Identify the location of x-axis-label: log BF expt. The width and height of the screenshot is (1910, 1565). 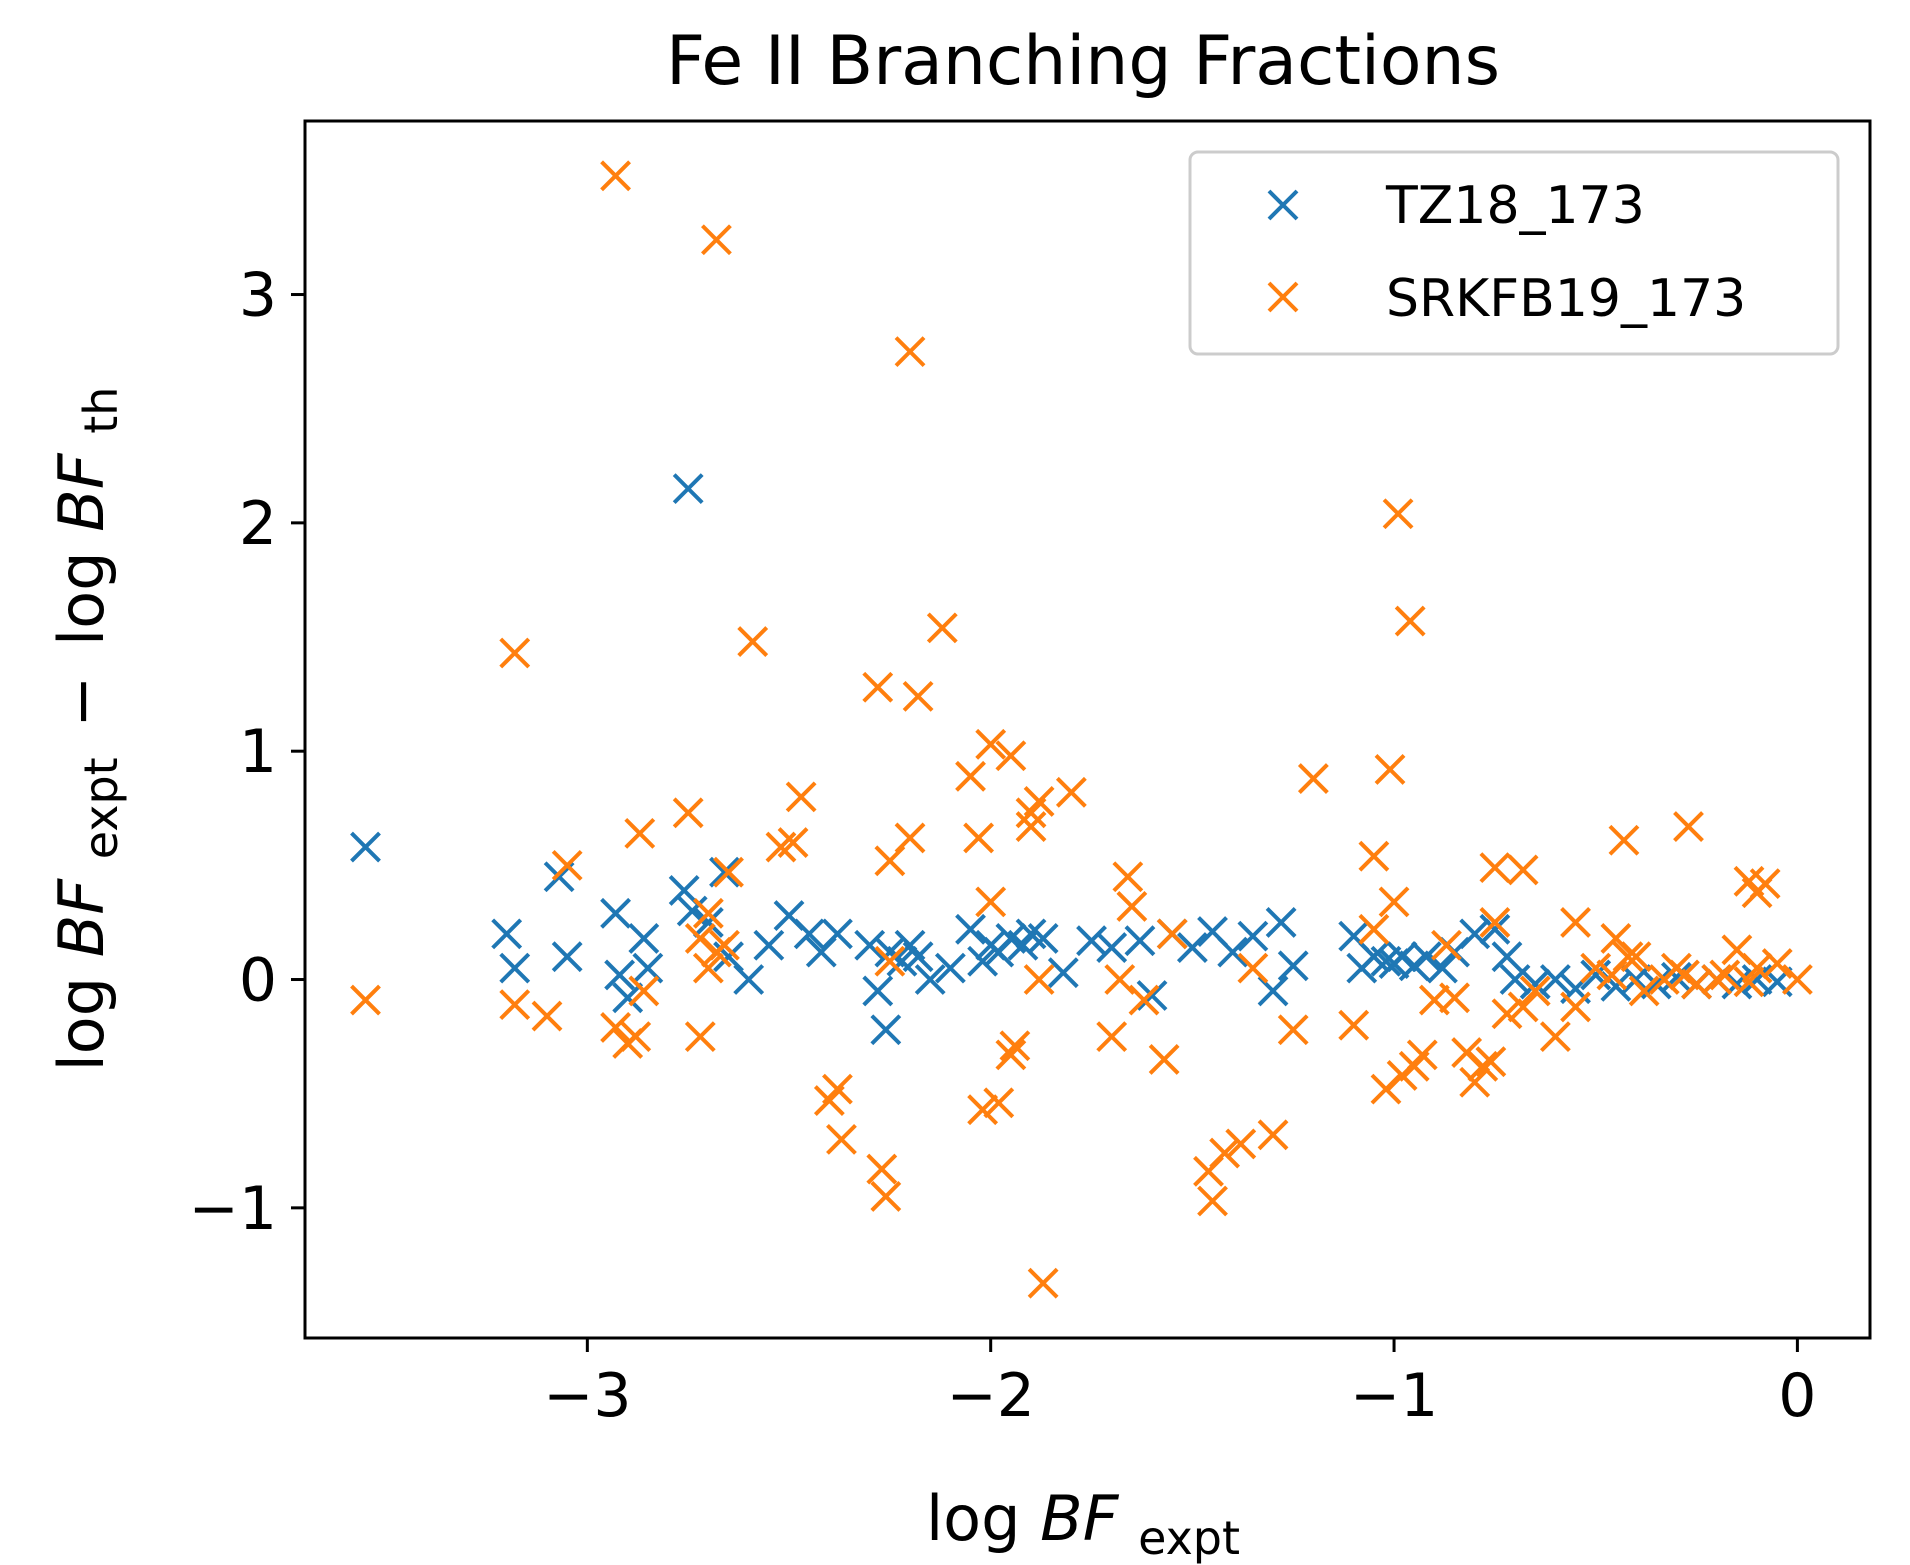
(1083, 1523).